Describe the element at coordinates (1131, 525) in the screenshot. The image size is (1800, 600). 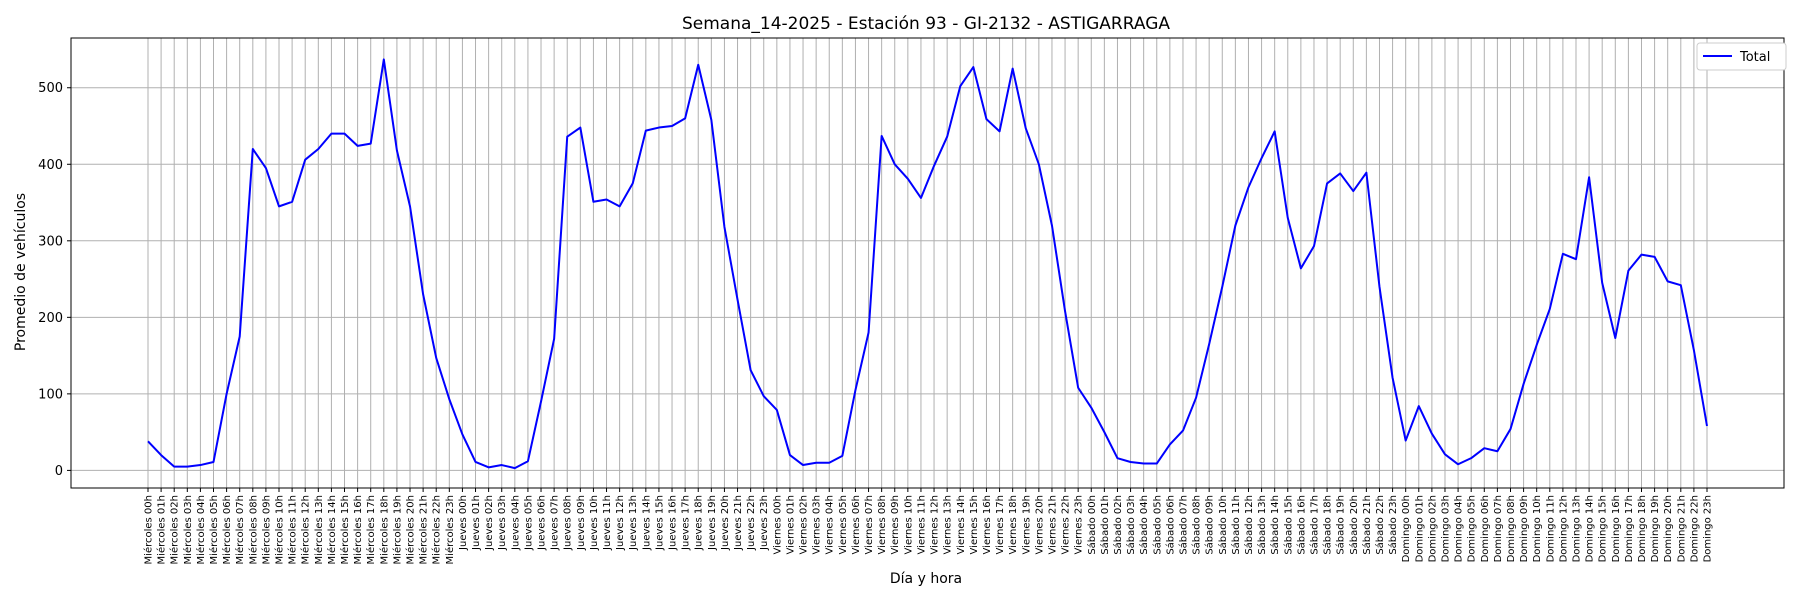
I see `x-tick-label: Sábado 03h` at that location.